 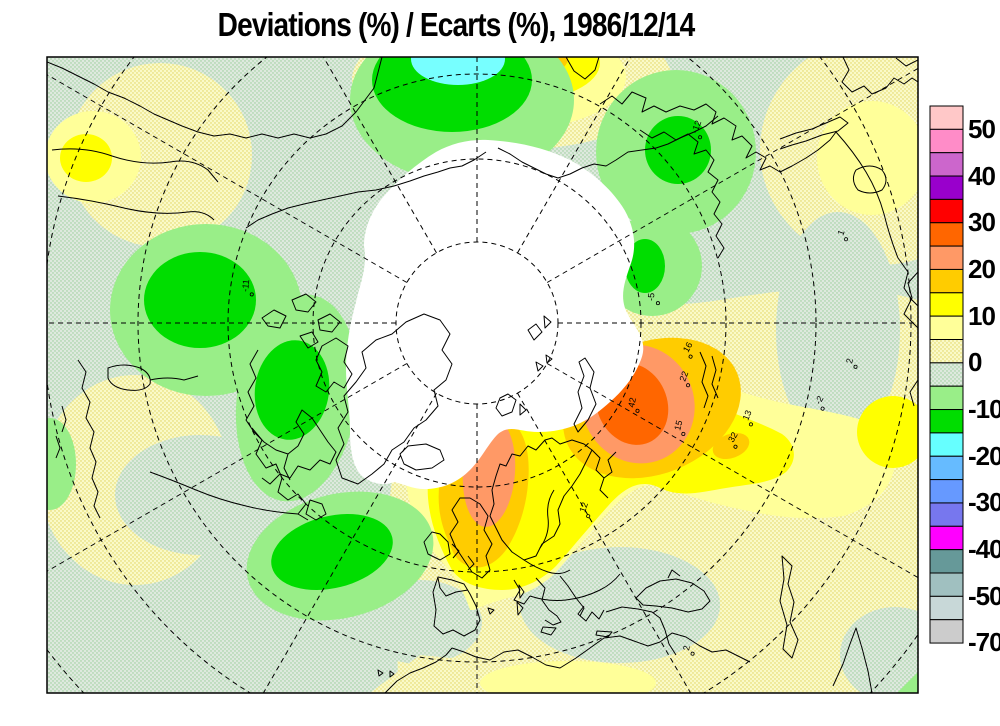 I want to click on region-stipple-green-pocket-w, so click(x=200, y=495).